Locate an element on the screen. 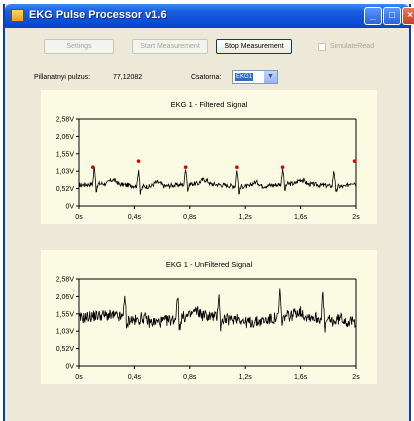 The image size is (414, 421). start-measurement-button: Start Measurement is located at coordinates (170, 46).